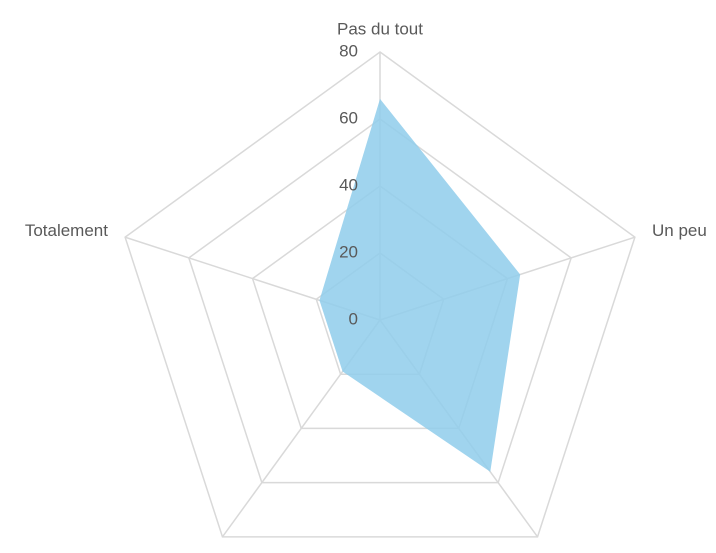 Image resolution: width=716 pixels, height=553 pixels. I want to click on tick-label: 0, so click(353, 318).